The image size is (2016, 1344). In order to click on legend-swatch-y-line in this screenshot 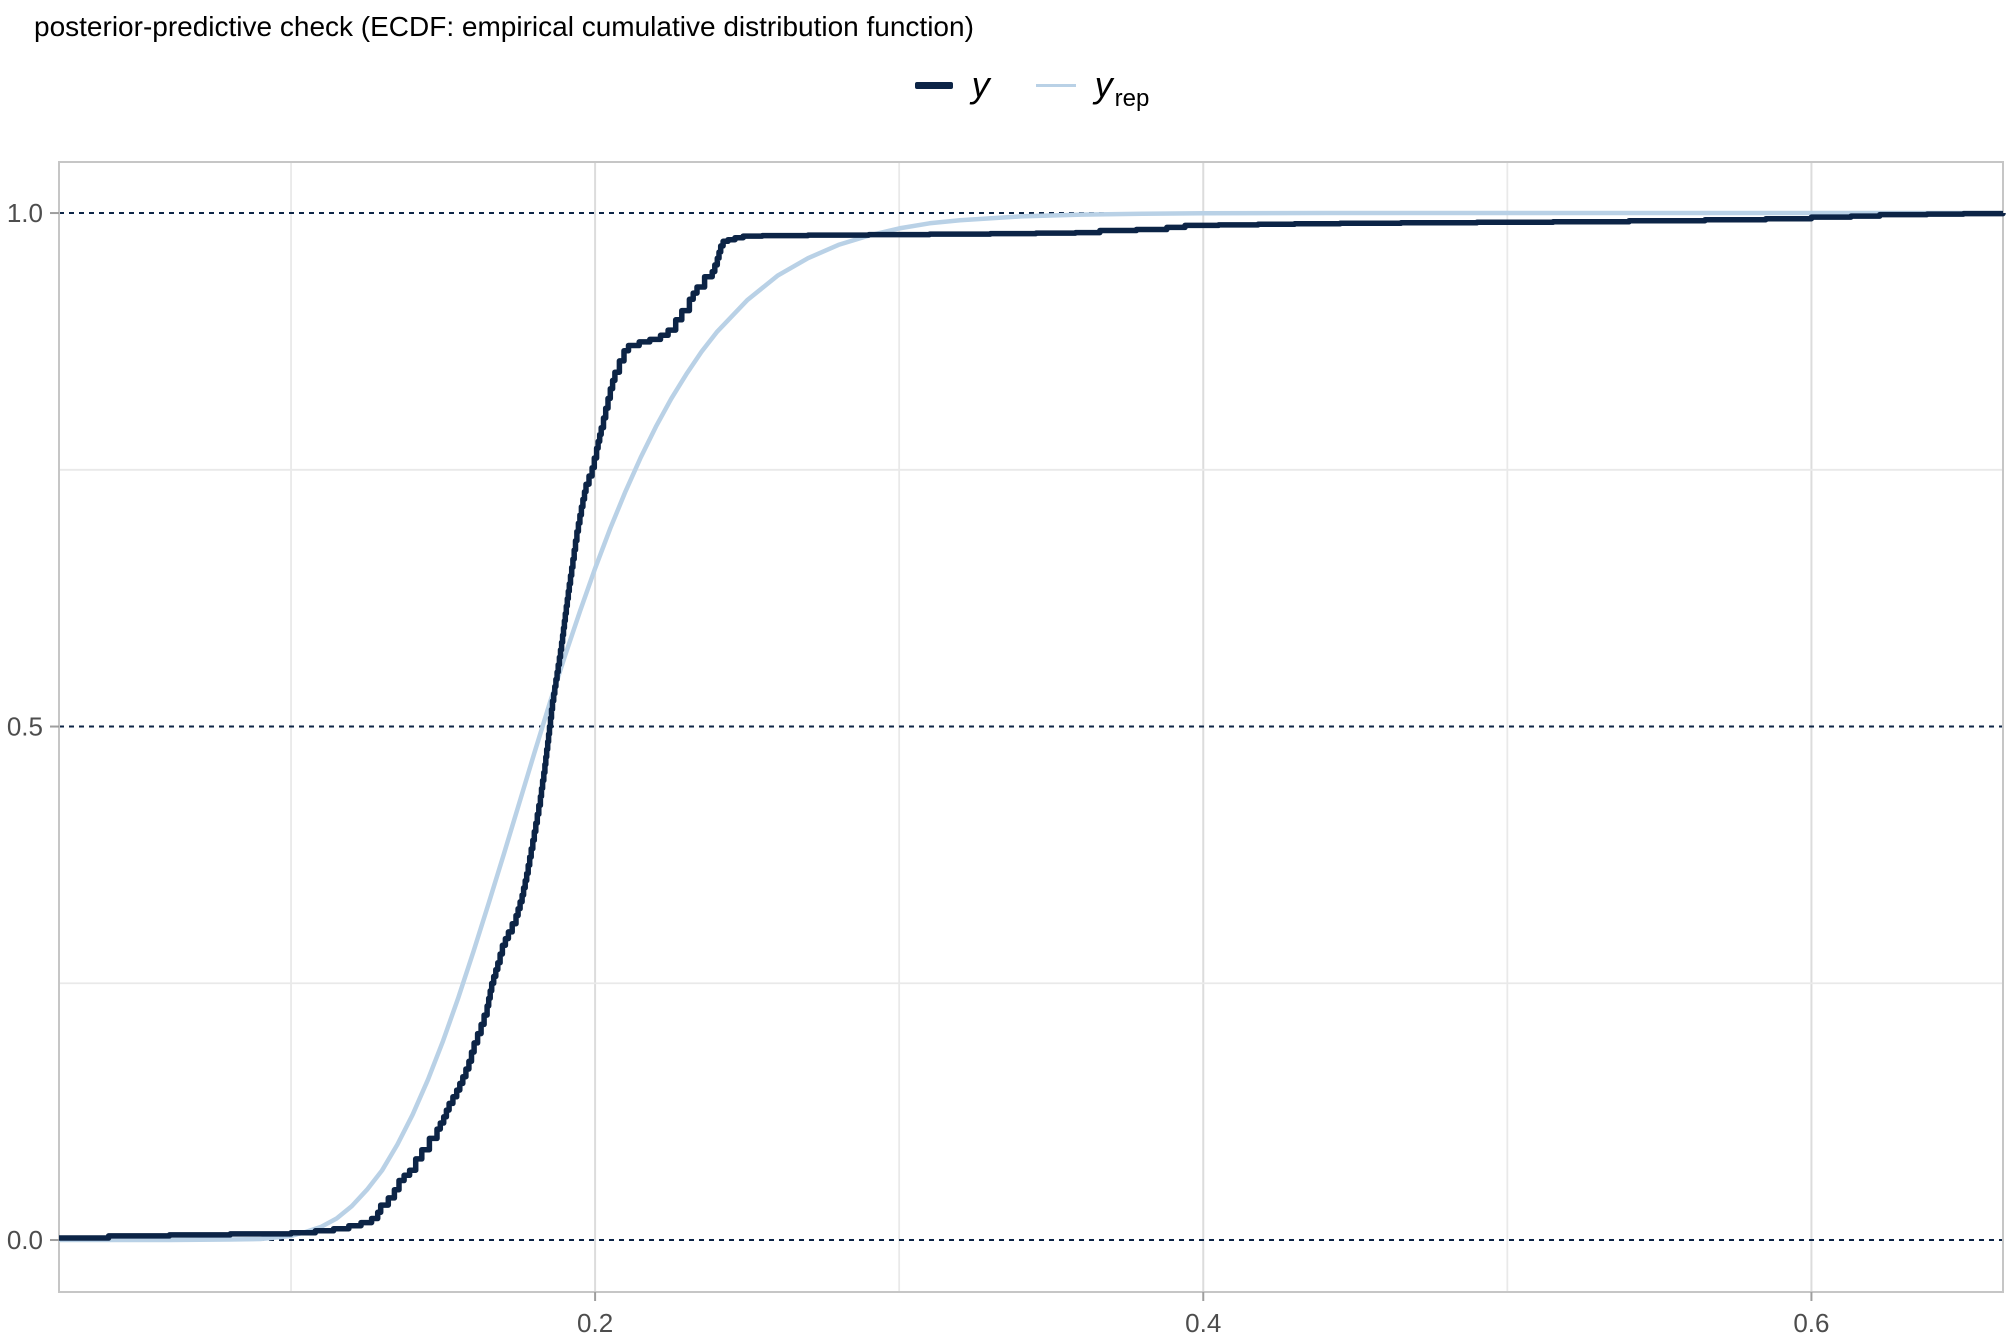, I will do `click(933, 85)`.